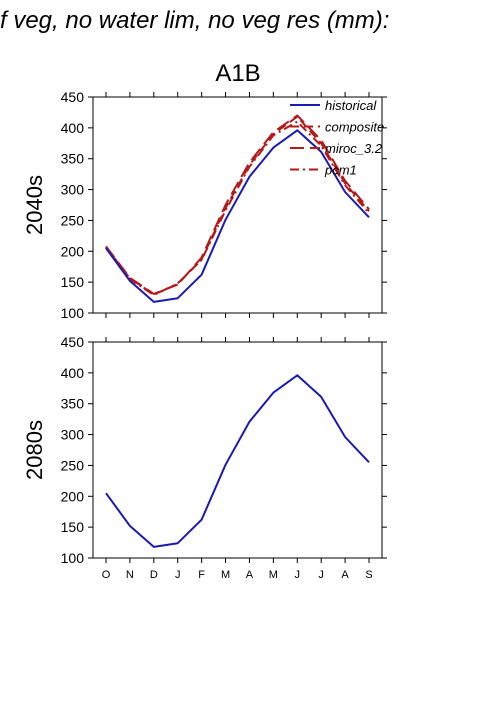 This screenshot has width=501, height=709. What do you see at coordinates (351, 105) in the screenshot?
I see `legend-label: historical` at bounding box center [351, 105].